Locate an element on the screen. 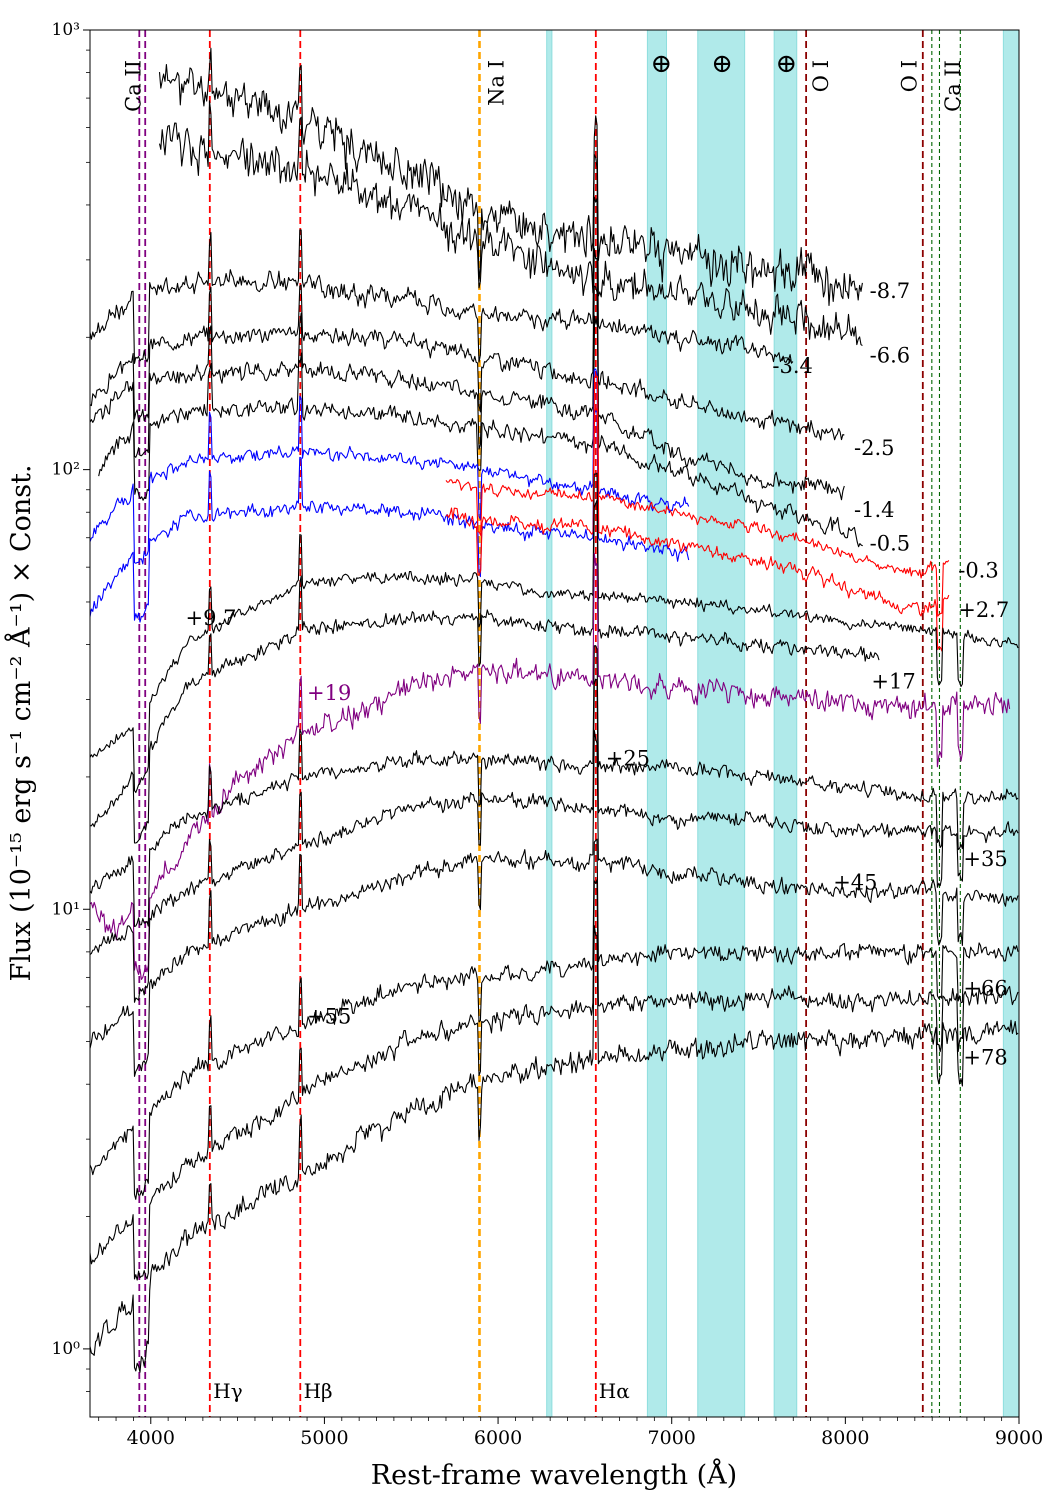 Image resolution: width=1050 pixels, height=1500 pixels. epoch-label: +55 is located at coordinates (329, 1017).